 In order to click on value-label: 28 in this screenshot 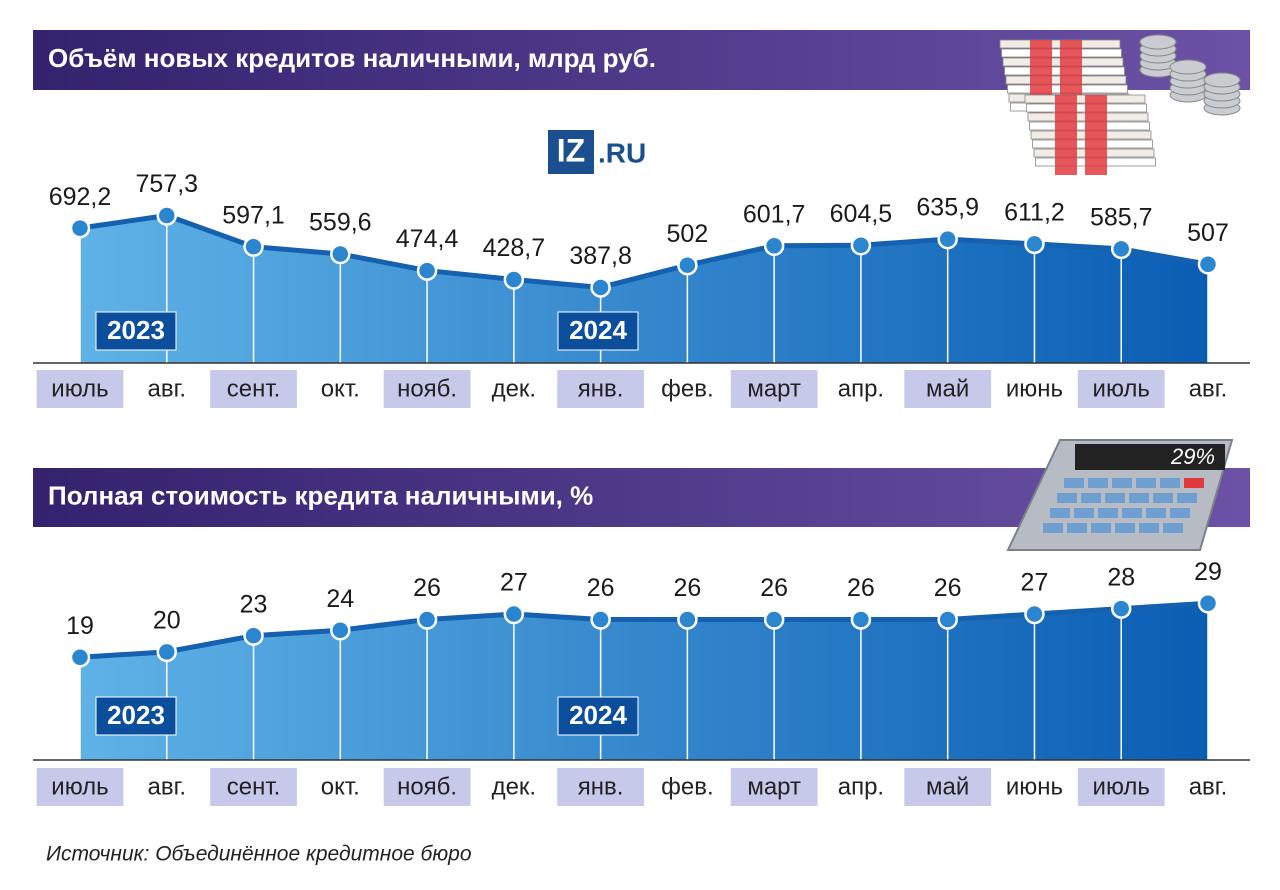, I will do `click(1121, 577)`.